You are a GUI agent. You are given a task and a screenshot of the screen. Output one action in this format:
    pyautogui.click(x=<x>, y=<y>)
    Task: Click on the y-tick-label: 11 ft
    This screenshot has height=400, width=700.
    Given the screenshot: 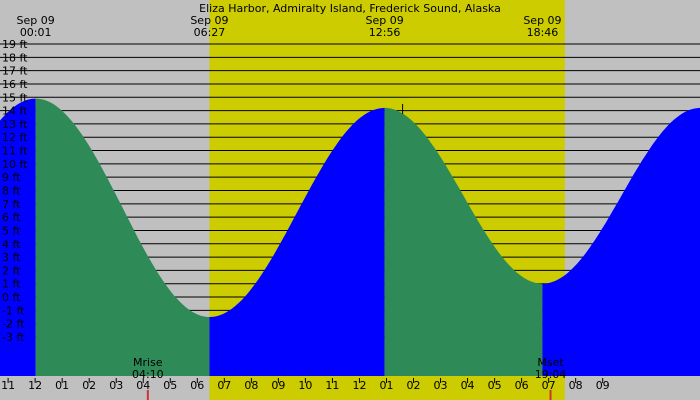 What is the action you would take?
    pyautogui.click(x=15, y=151)
    